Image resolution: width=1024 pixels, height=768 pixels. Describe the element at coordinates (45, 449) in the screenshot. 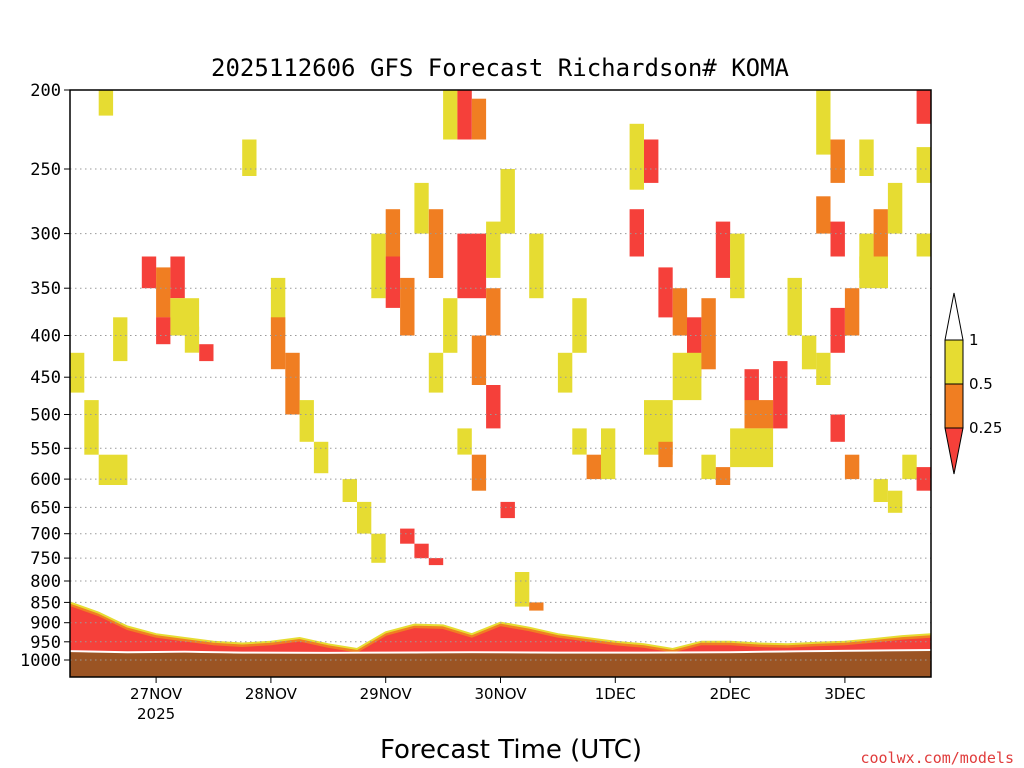

I see `y-tick-label-550: 550` at that location.